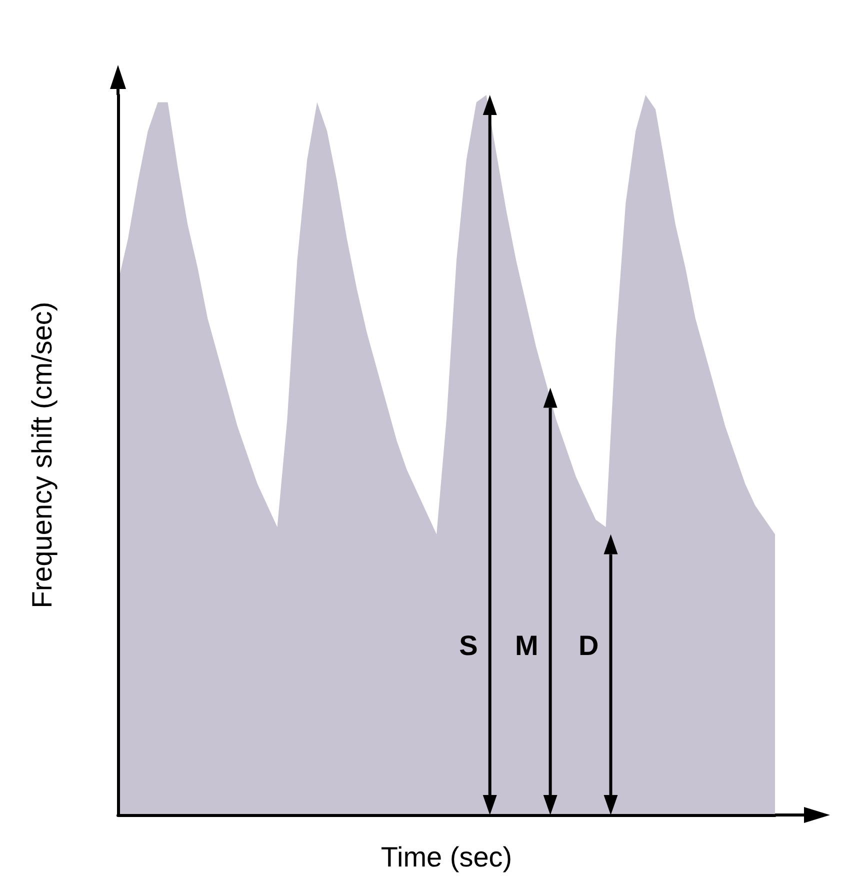  What do you see at coordinates (468, 645) in the screenshot?
I see `annotation: S` at bounding box center [468, 645].